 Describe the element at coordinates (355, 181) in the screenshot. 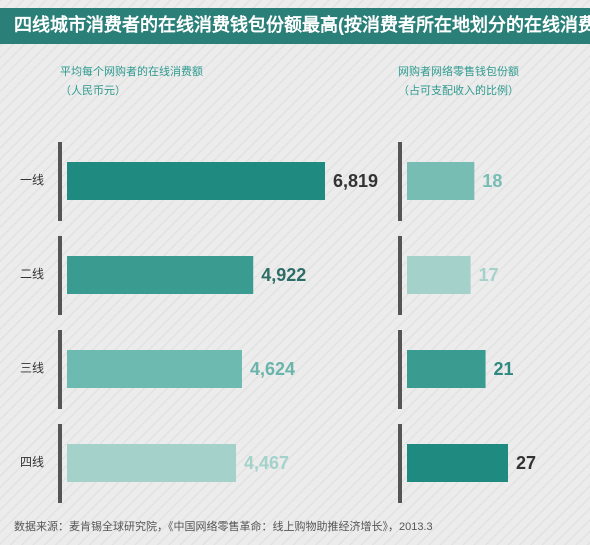

I see `value-label: 6,819` at that location.